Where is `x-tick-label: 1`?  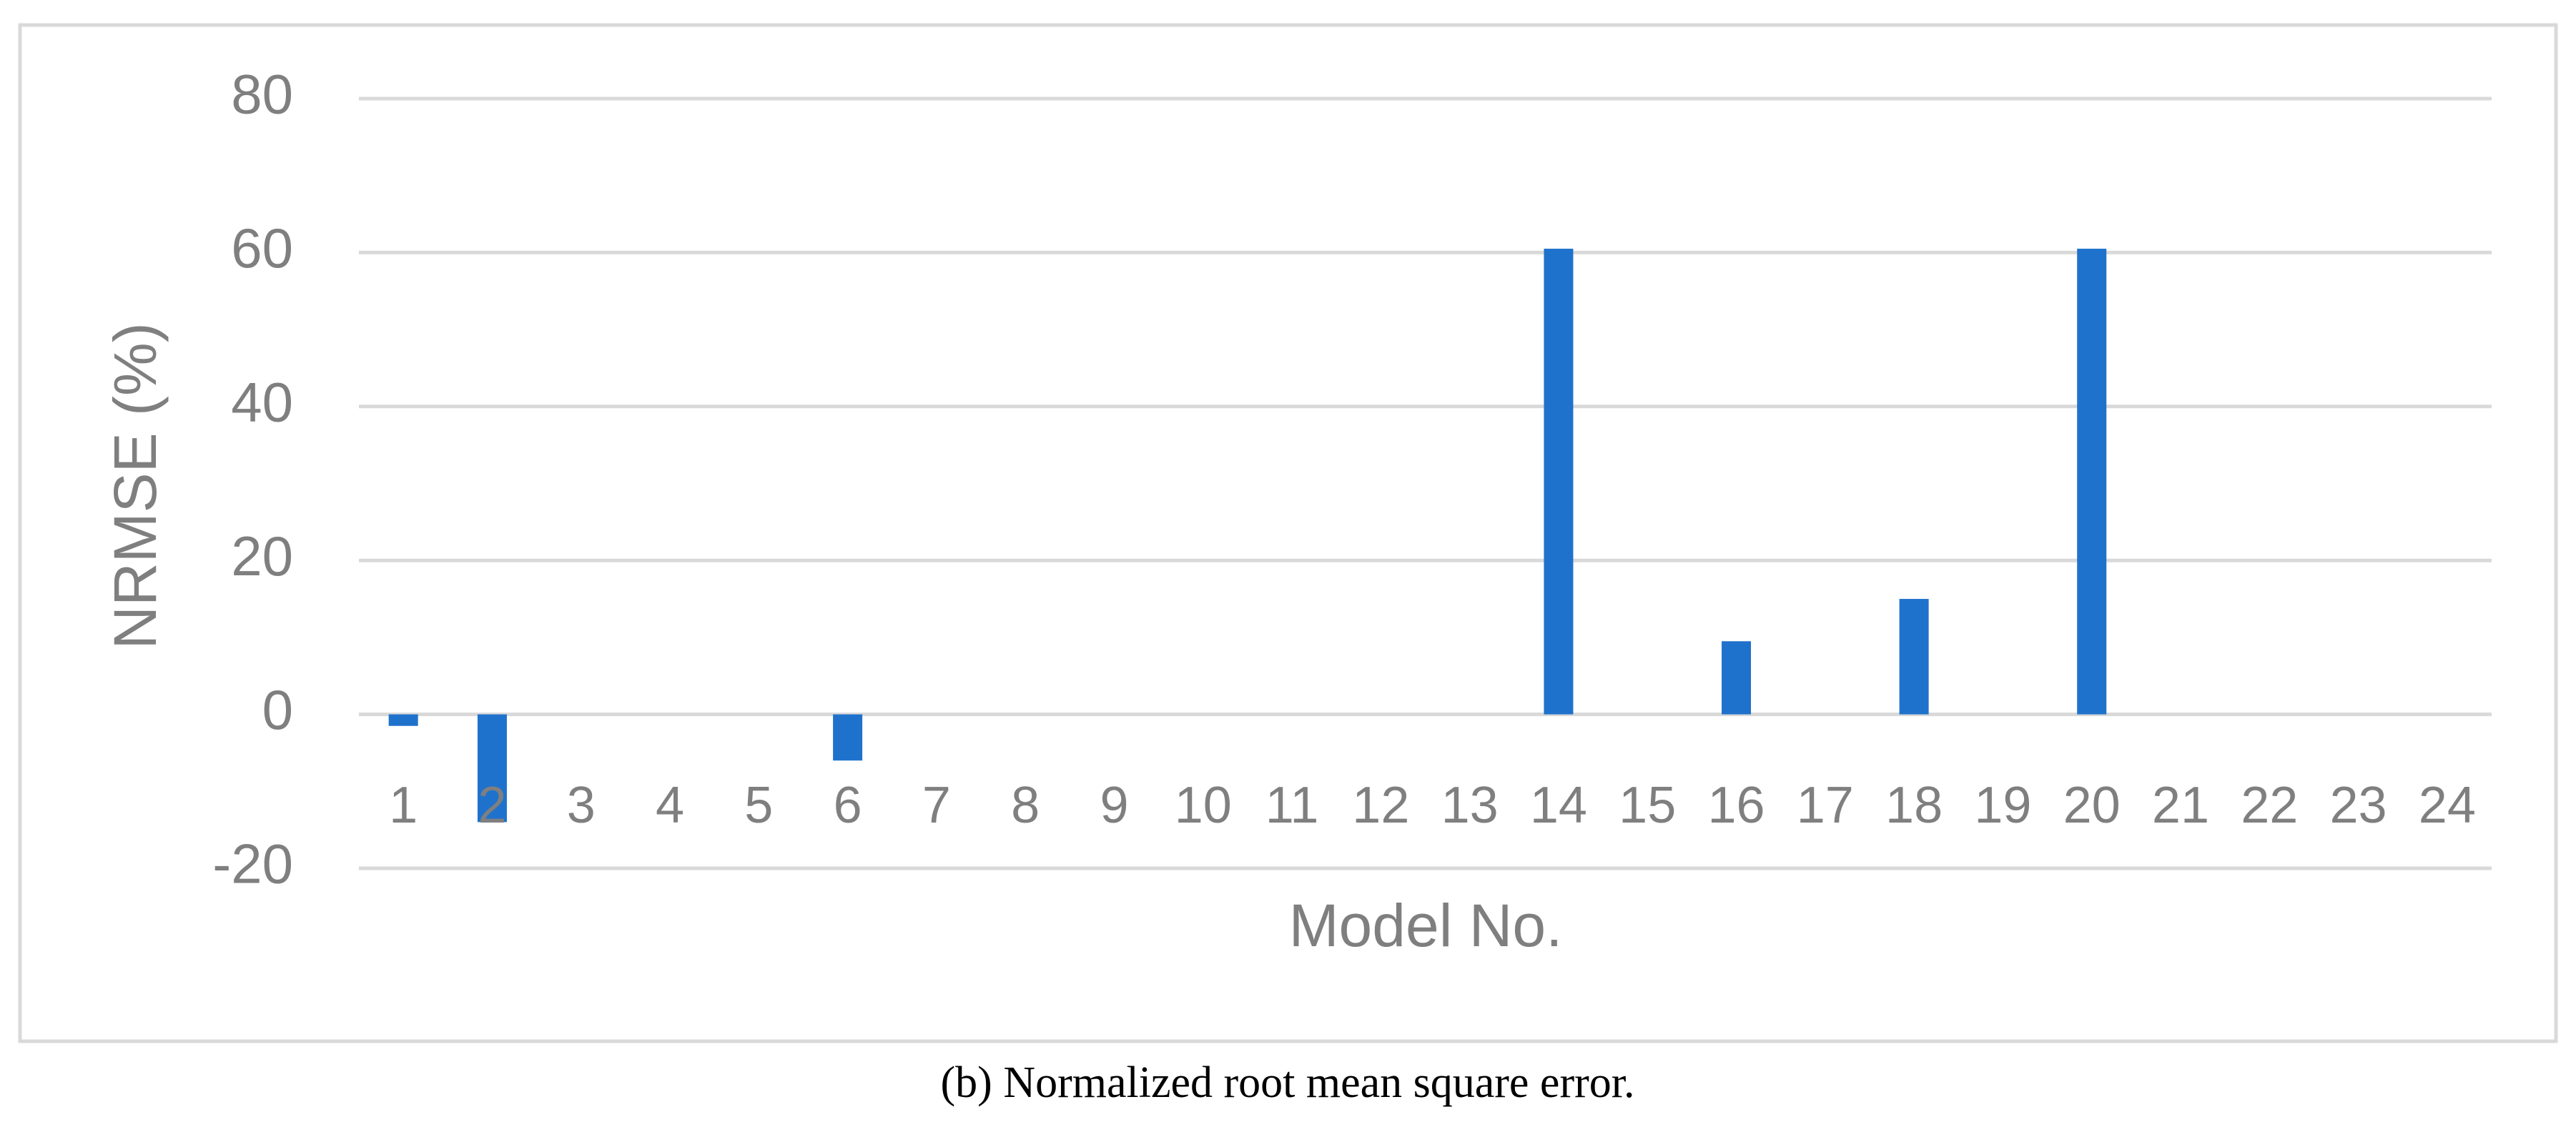 x-tick-label: 1 is located at coordinates (403, 805).